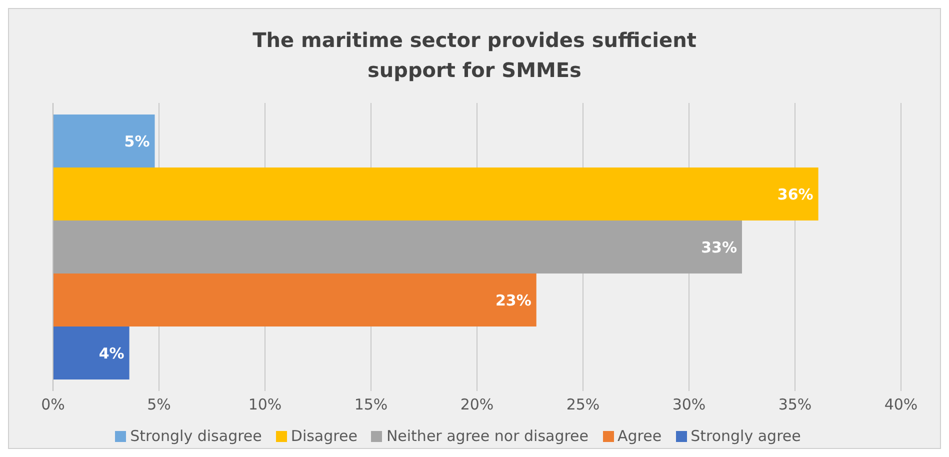 Image resolution: width=949 pixels, height=457 pixels. Describe the element at coordinates (159, 405) in the screenshot. I see `x-tick-label: 5%` at that location.